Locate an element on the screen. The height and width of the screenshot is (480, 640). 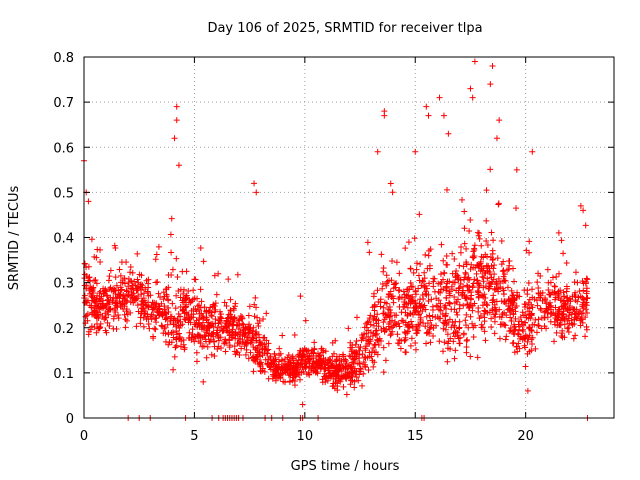
y-tick-label: 0.4 is located at coordinates (63, 239).